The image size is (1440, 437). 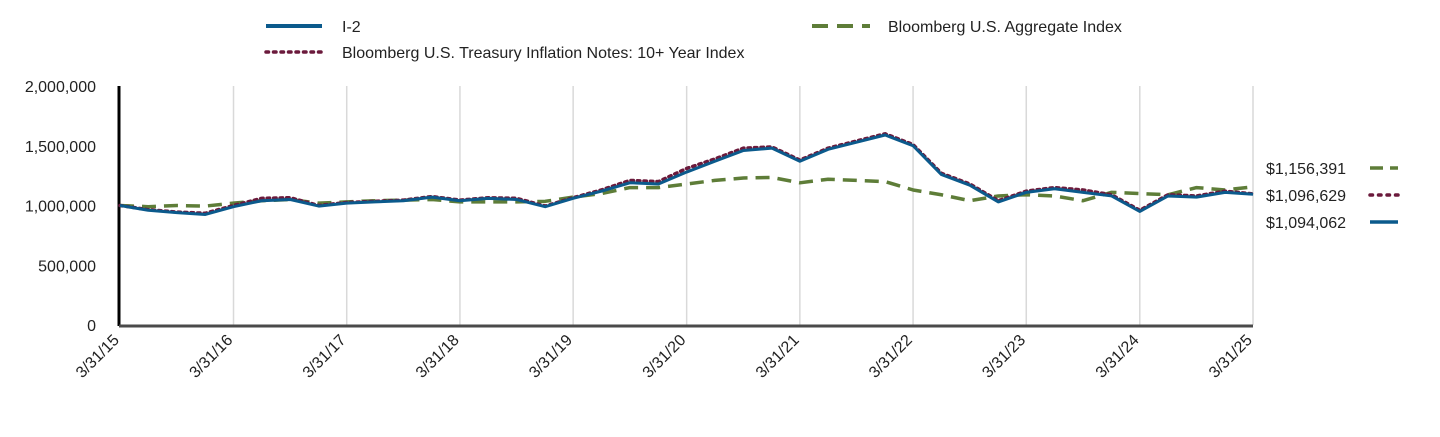 What do you see at coordinates (1306, 223) in the screenshot?
I see `end-value-label-0: $1,094,062` at bounding box center [1306, 223].